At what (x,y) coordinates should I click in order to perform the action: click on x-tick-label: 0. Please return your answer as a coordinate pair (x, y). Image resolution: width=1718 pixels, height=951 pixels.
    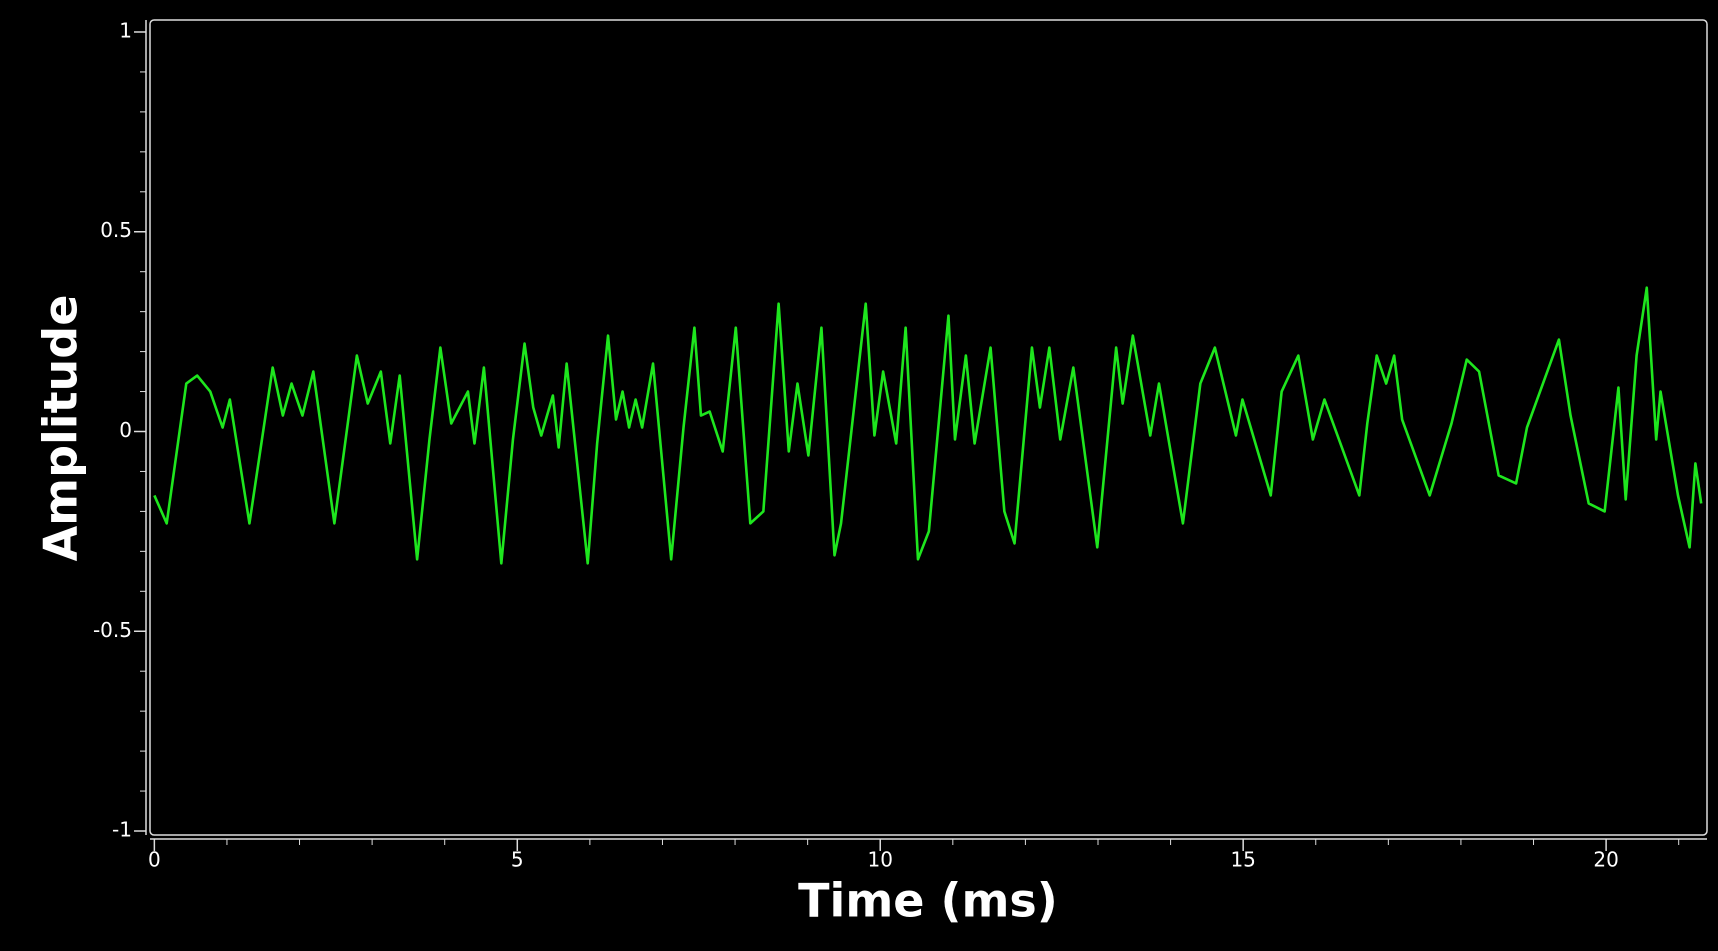
    Looking at the image, I should click on (154, 860).